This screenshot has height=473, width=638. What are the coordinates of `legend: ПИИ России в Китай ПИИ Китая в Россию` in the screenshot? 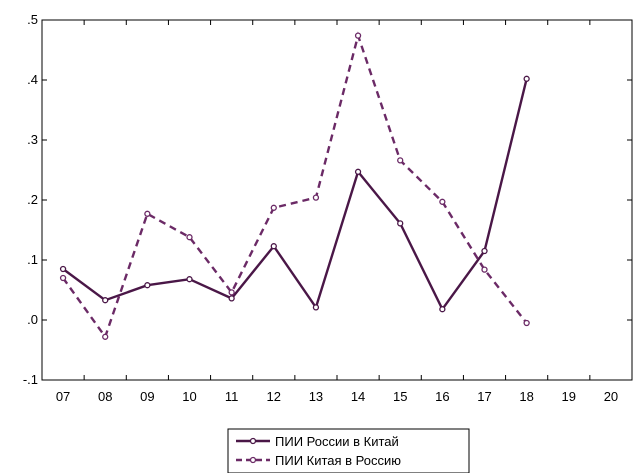 It's located at (348, 450).